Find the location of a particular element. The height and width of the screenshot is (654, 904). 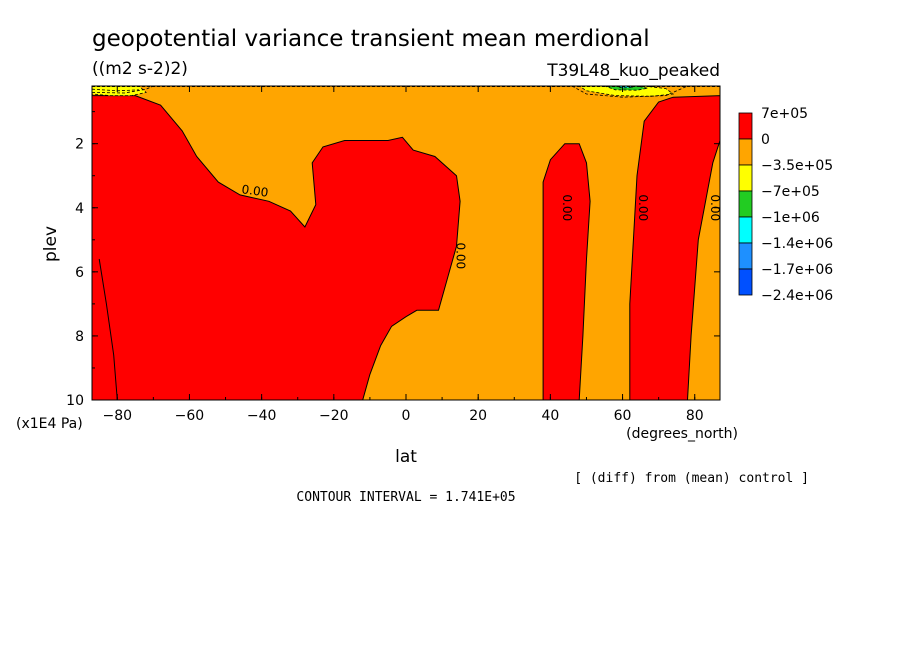

colorbar-label: −2.4e+06 is located at coordinates (797, 296).